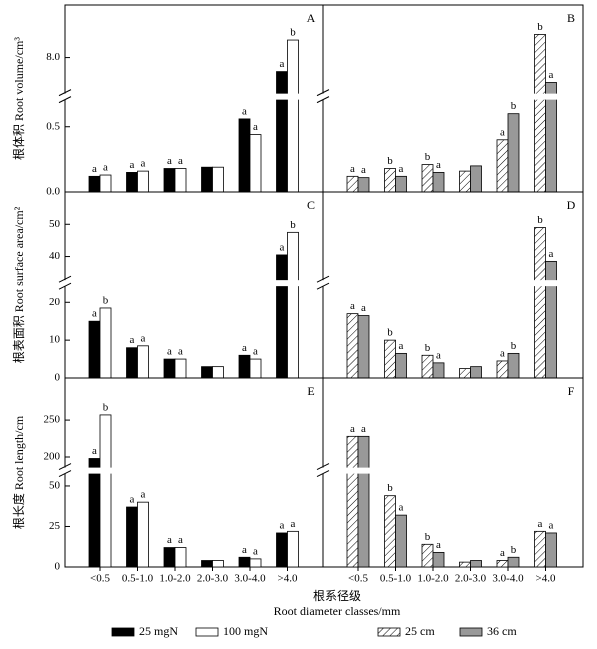 The image size is (597, 649). I want to click on y-tick-label: 25, so click(55, 526).